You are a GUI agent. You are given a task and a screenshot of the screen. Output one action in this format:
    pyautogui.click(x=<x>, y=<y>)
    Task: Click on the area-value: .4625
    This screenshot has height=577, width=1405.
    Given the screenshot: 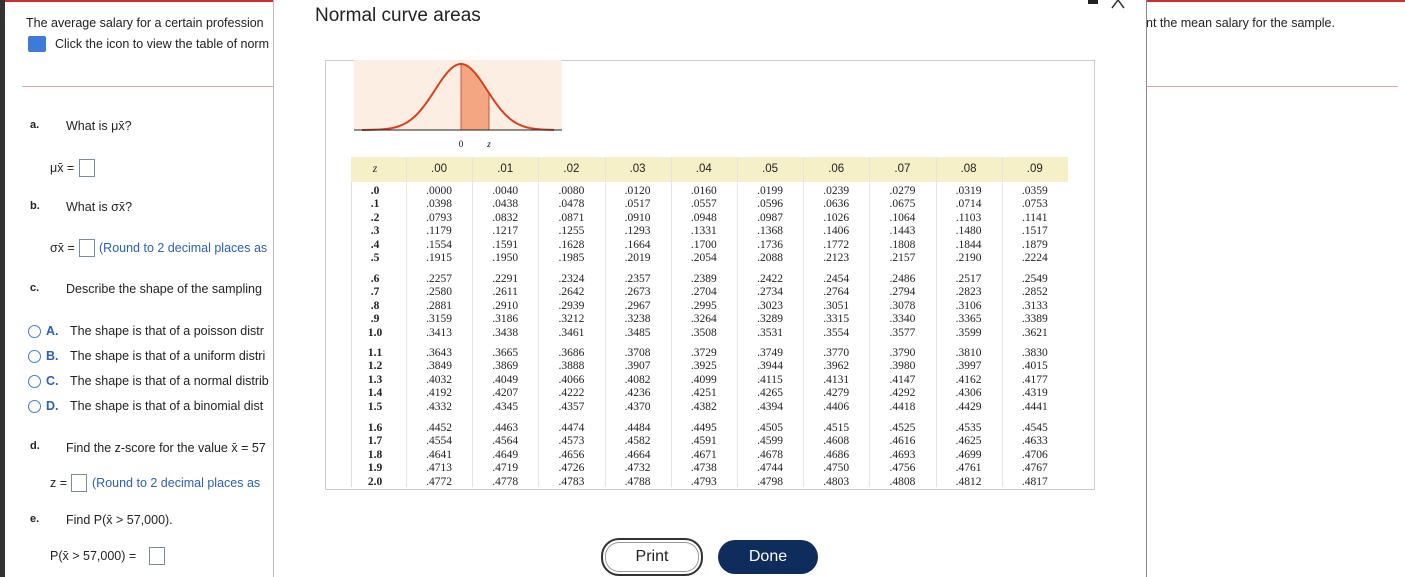 What is the action you would take?
    pyautogui.click(x=968, y=441)
    